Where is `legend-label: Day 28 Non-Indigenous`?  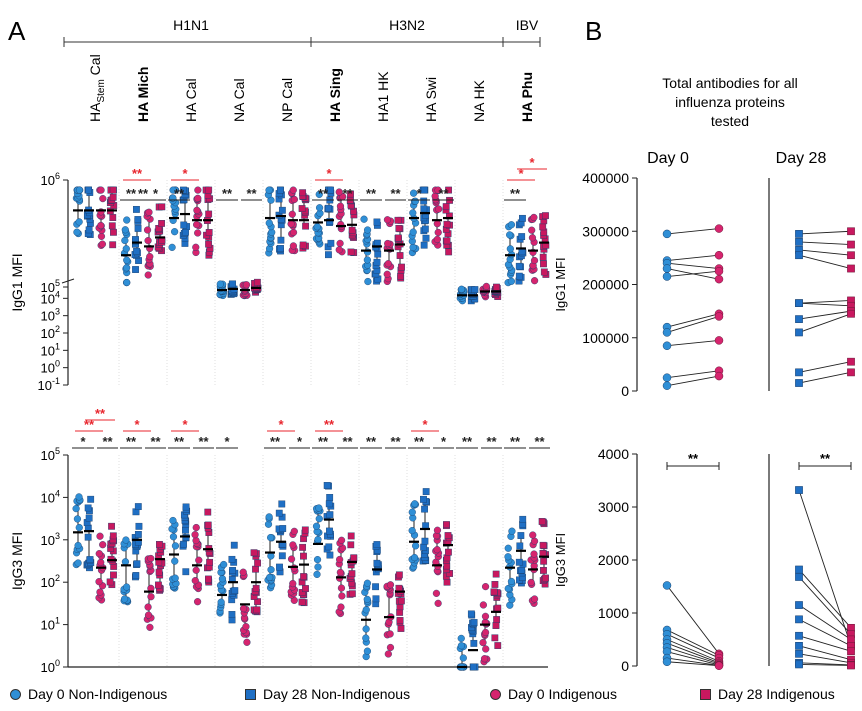 legend-label: Day 28 Non-Indigenous is located at coordinates (337, 694).